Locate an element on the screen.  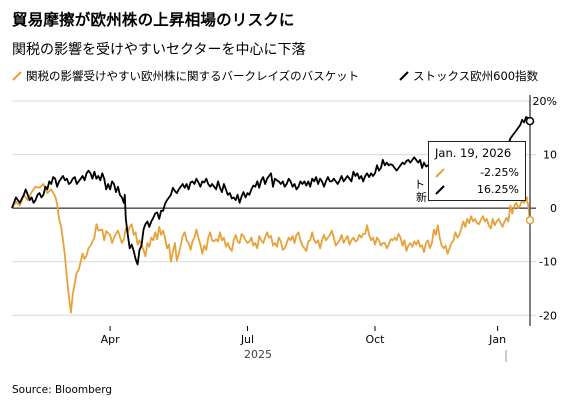
legend-item-stoxx600: ストックス欧州600指数 is located at coordinates (468, 76).